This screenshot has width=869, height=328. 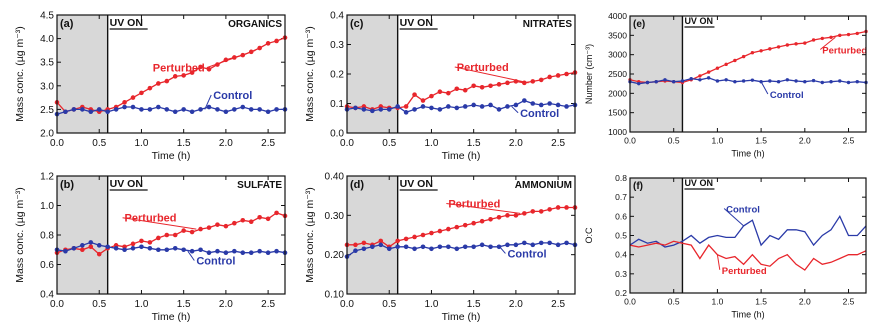 I want to click on y-axis-label: O:C, so click(x=589, y=235).